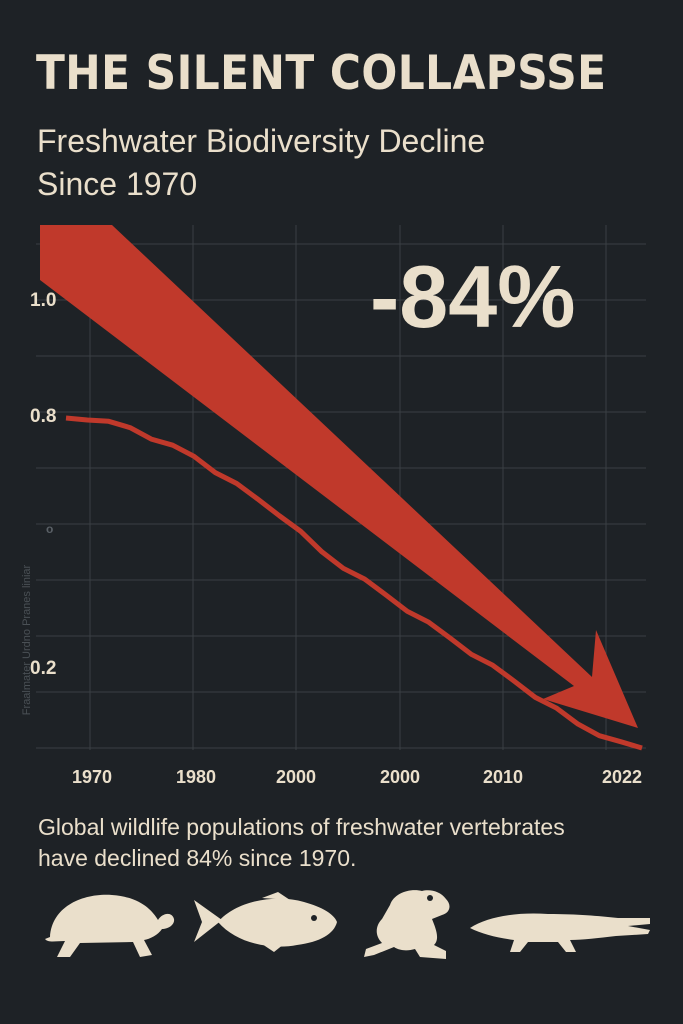 The height and width of the screenshot is (1024, 683). Describe the element at coordinates (110, 925) in the screenshot. I see `turtle-icon` at that location.